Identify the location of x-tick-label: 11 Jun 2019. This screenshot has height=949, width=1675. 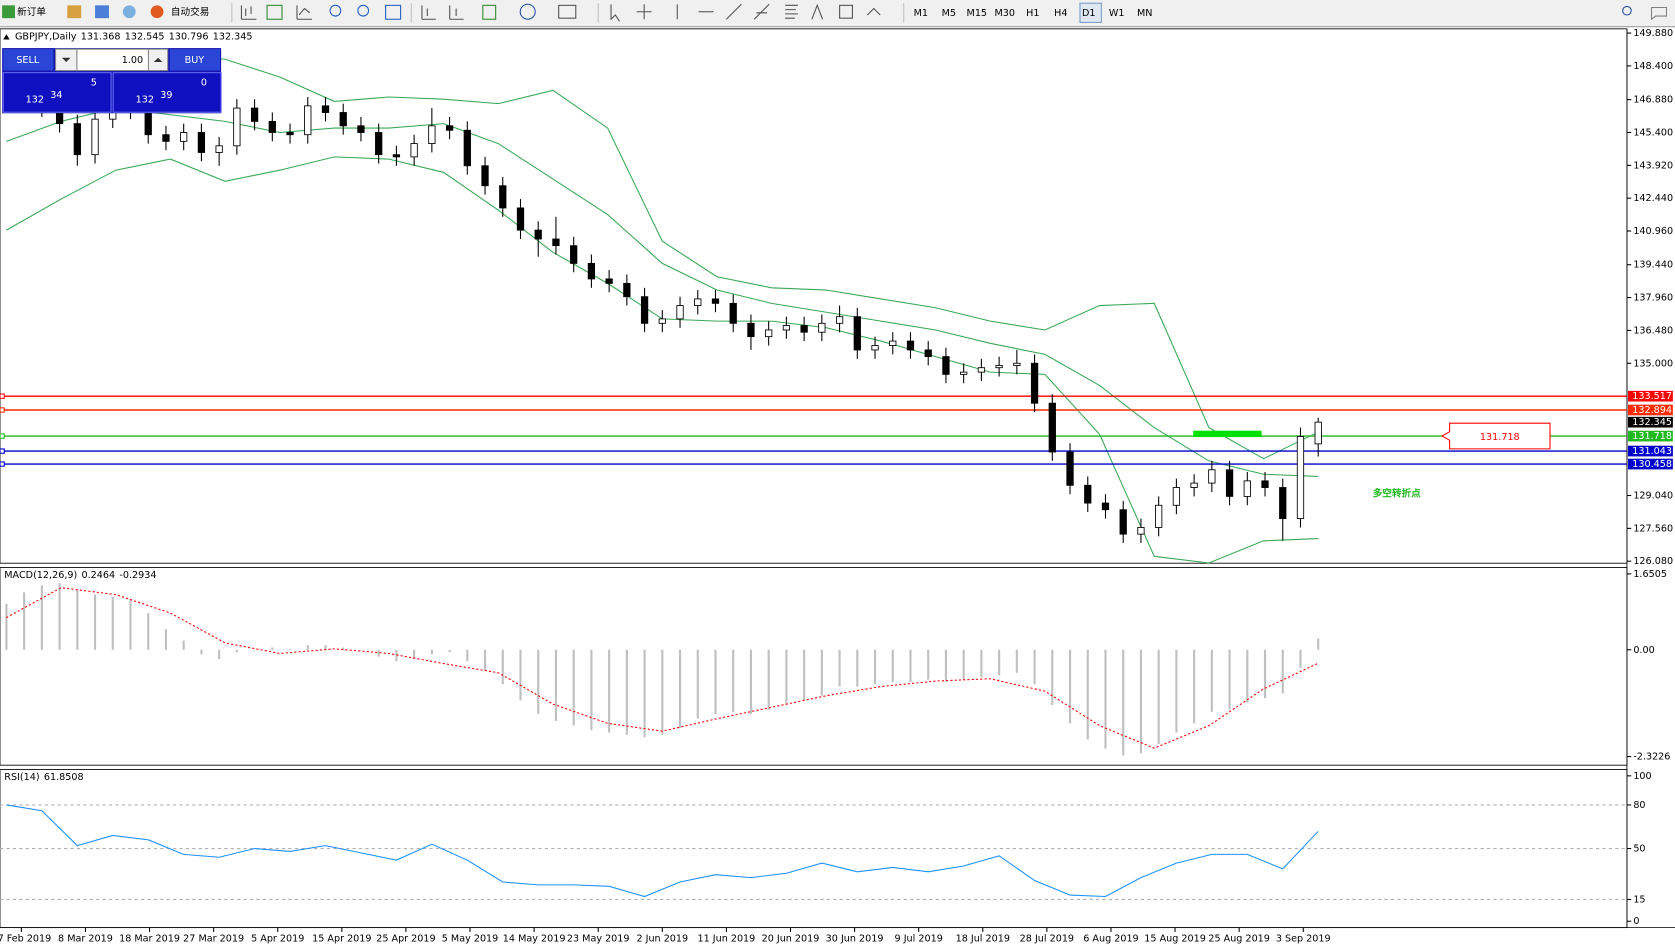
(727, 938).